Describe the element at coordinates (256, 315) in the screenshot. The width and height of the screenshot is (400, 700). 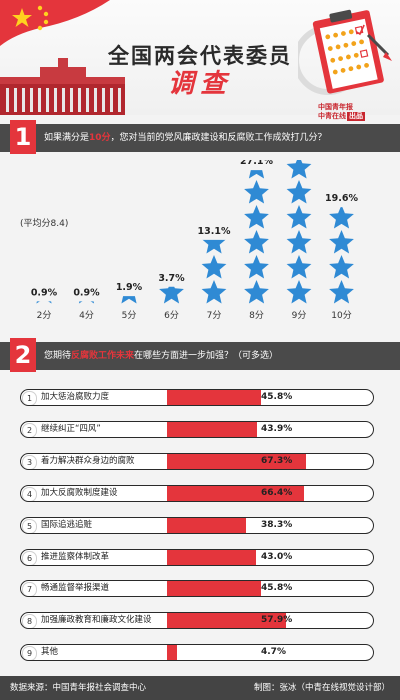
I see `category-label: 8分` at that location.